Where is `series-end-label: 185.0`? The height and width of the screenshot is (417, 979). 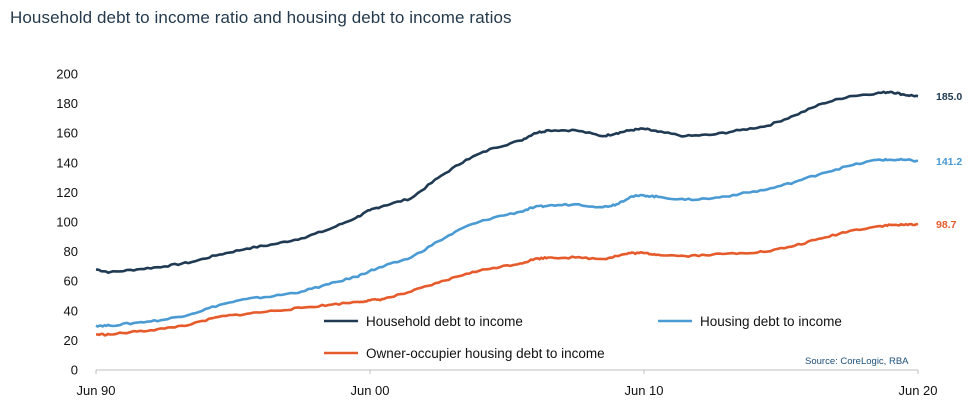
series-end-label: 185.0 is located at coordinates (949, 97).